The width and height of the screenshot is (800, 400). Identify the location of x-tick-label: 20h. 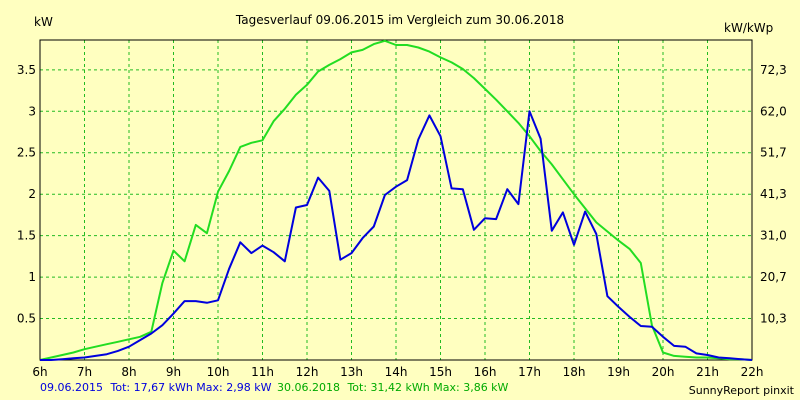
(663, 372).